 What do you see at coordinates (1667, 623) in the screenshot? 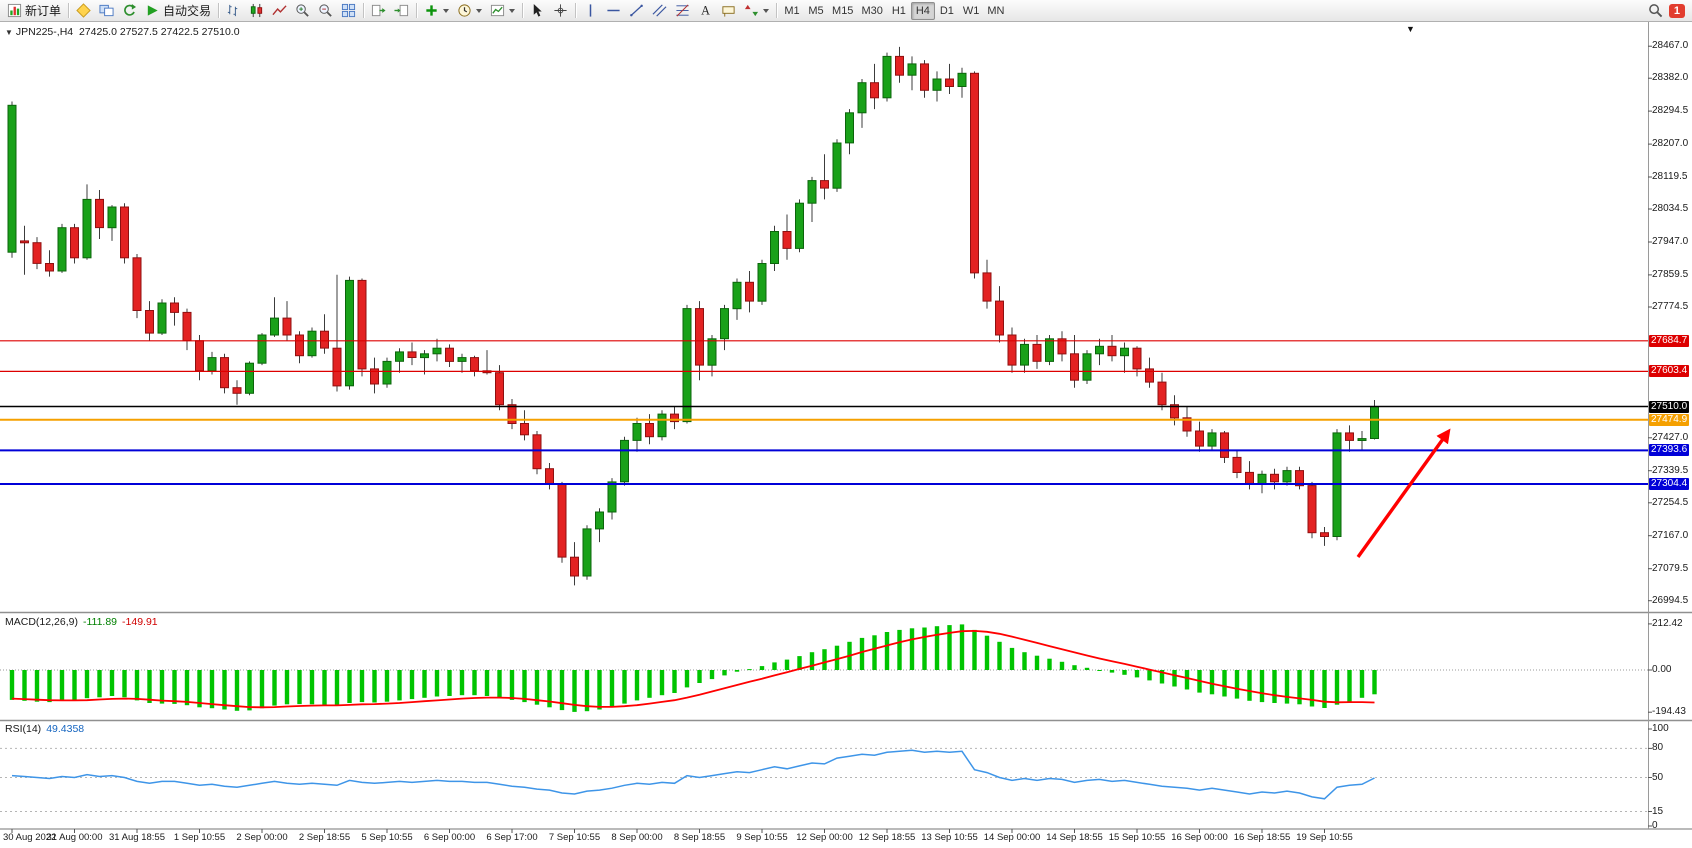
I see `price-axis-label: 212.42` at bounding box center [1667, 623].